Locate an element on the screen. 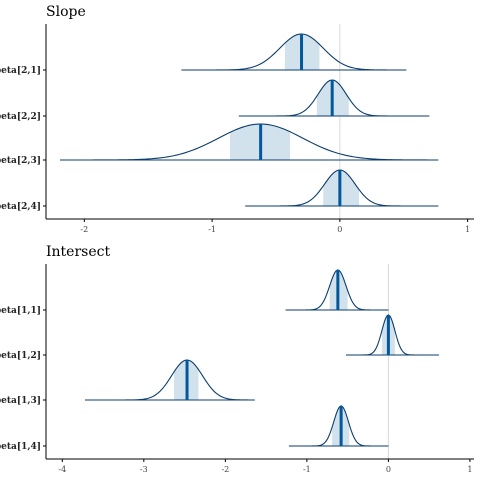  x-tick-label: -4 is located at coordinates (62, 469).